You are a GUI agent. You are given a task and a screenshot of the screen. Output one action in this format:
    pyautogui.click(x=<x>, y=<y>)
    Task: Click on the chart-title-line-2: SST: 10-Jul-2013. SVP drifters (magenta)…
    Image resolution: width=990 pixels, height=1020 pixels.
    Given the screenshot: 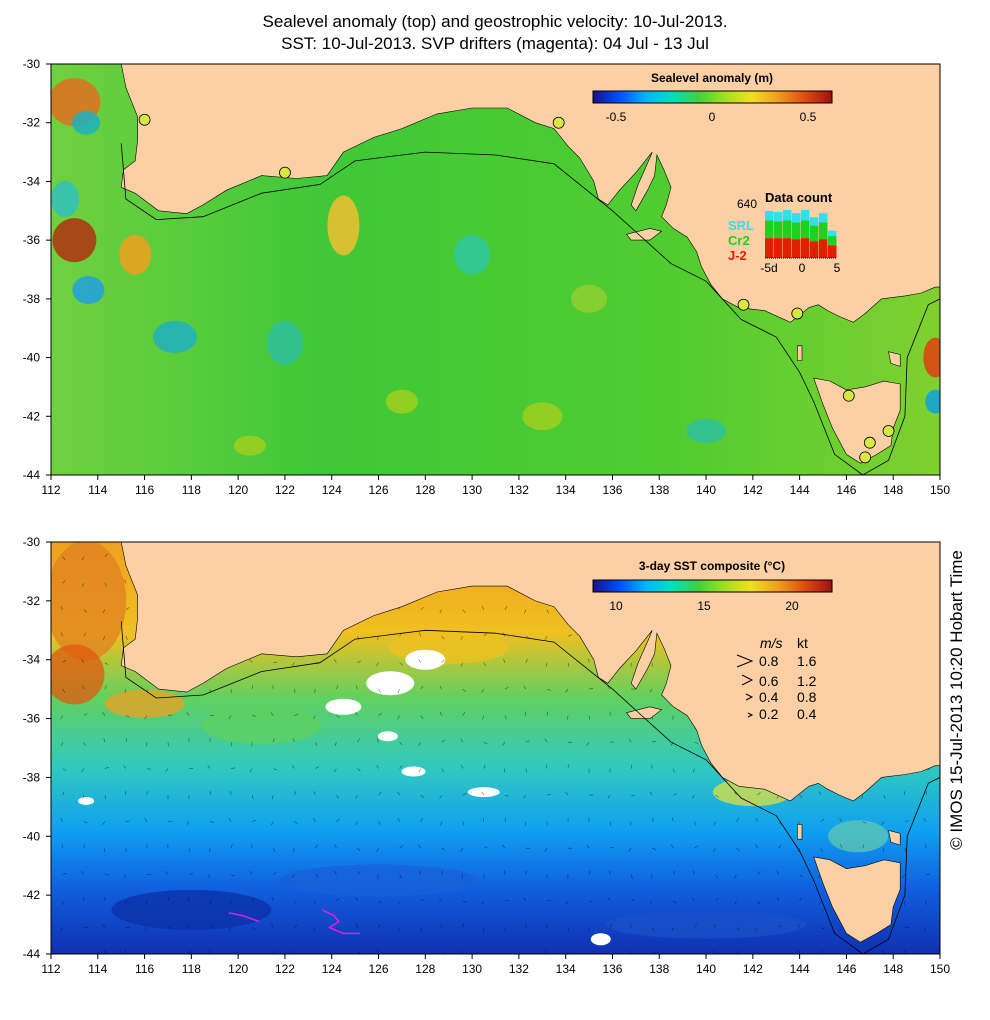 What is the action you would take?
    pyautogui.click(x=495, y=43)
    